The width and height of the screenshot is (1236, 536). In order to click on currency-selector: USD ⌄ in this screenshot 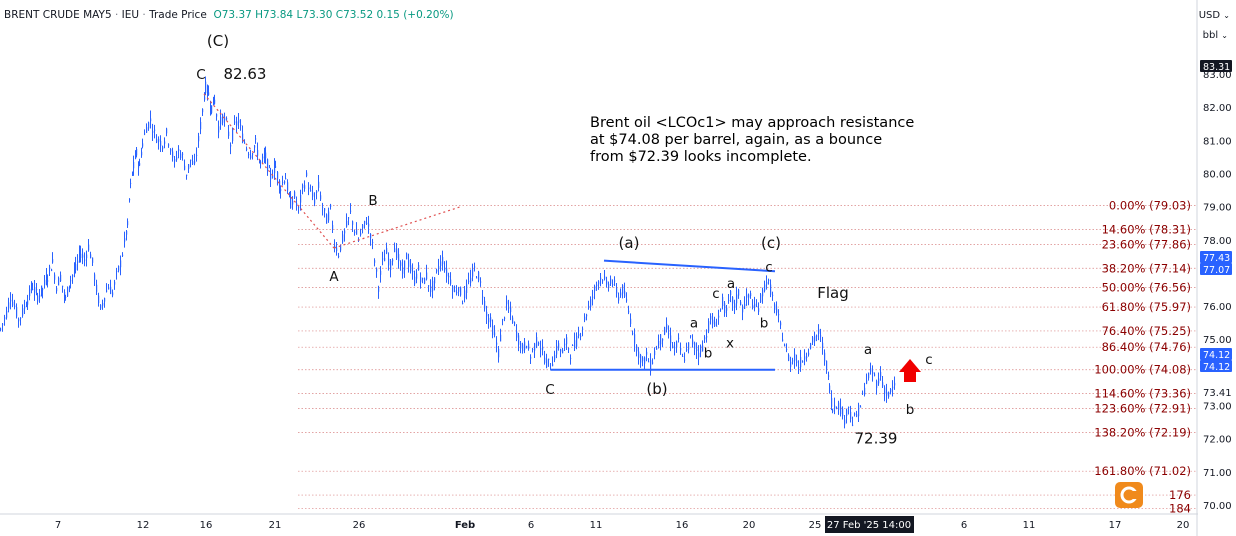, I will do `click(1214, 15)`.